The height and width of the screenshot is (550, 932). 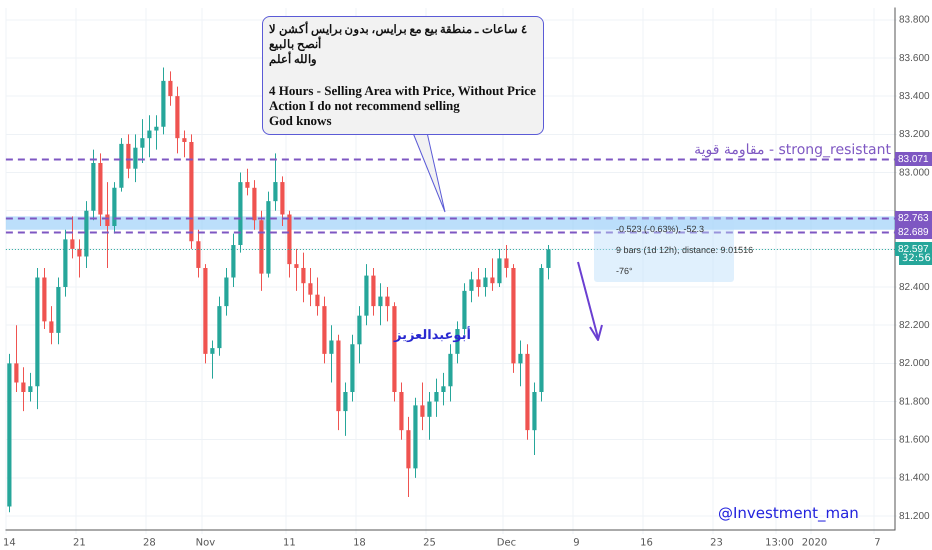 I want to click on x-tick-label: 18, so click(x=359, y=543).